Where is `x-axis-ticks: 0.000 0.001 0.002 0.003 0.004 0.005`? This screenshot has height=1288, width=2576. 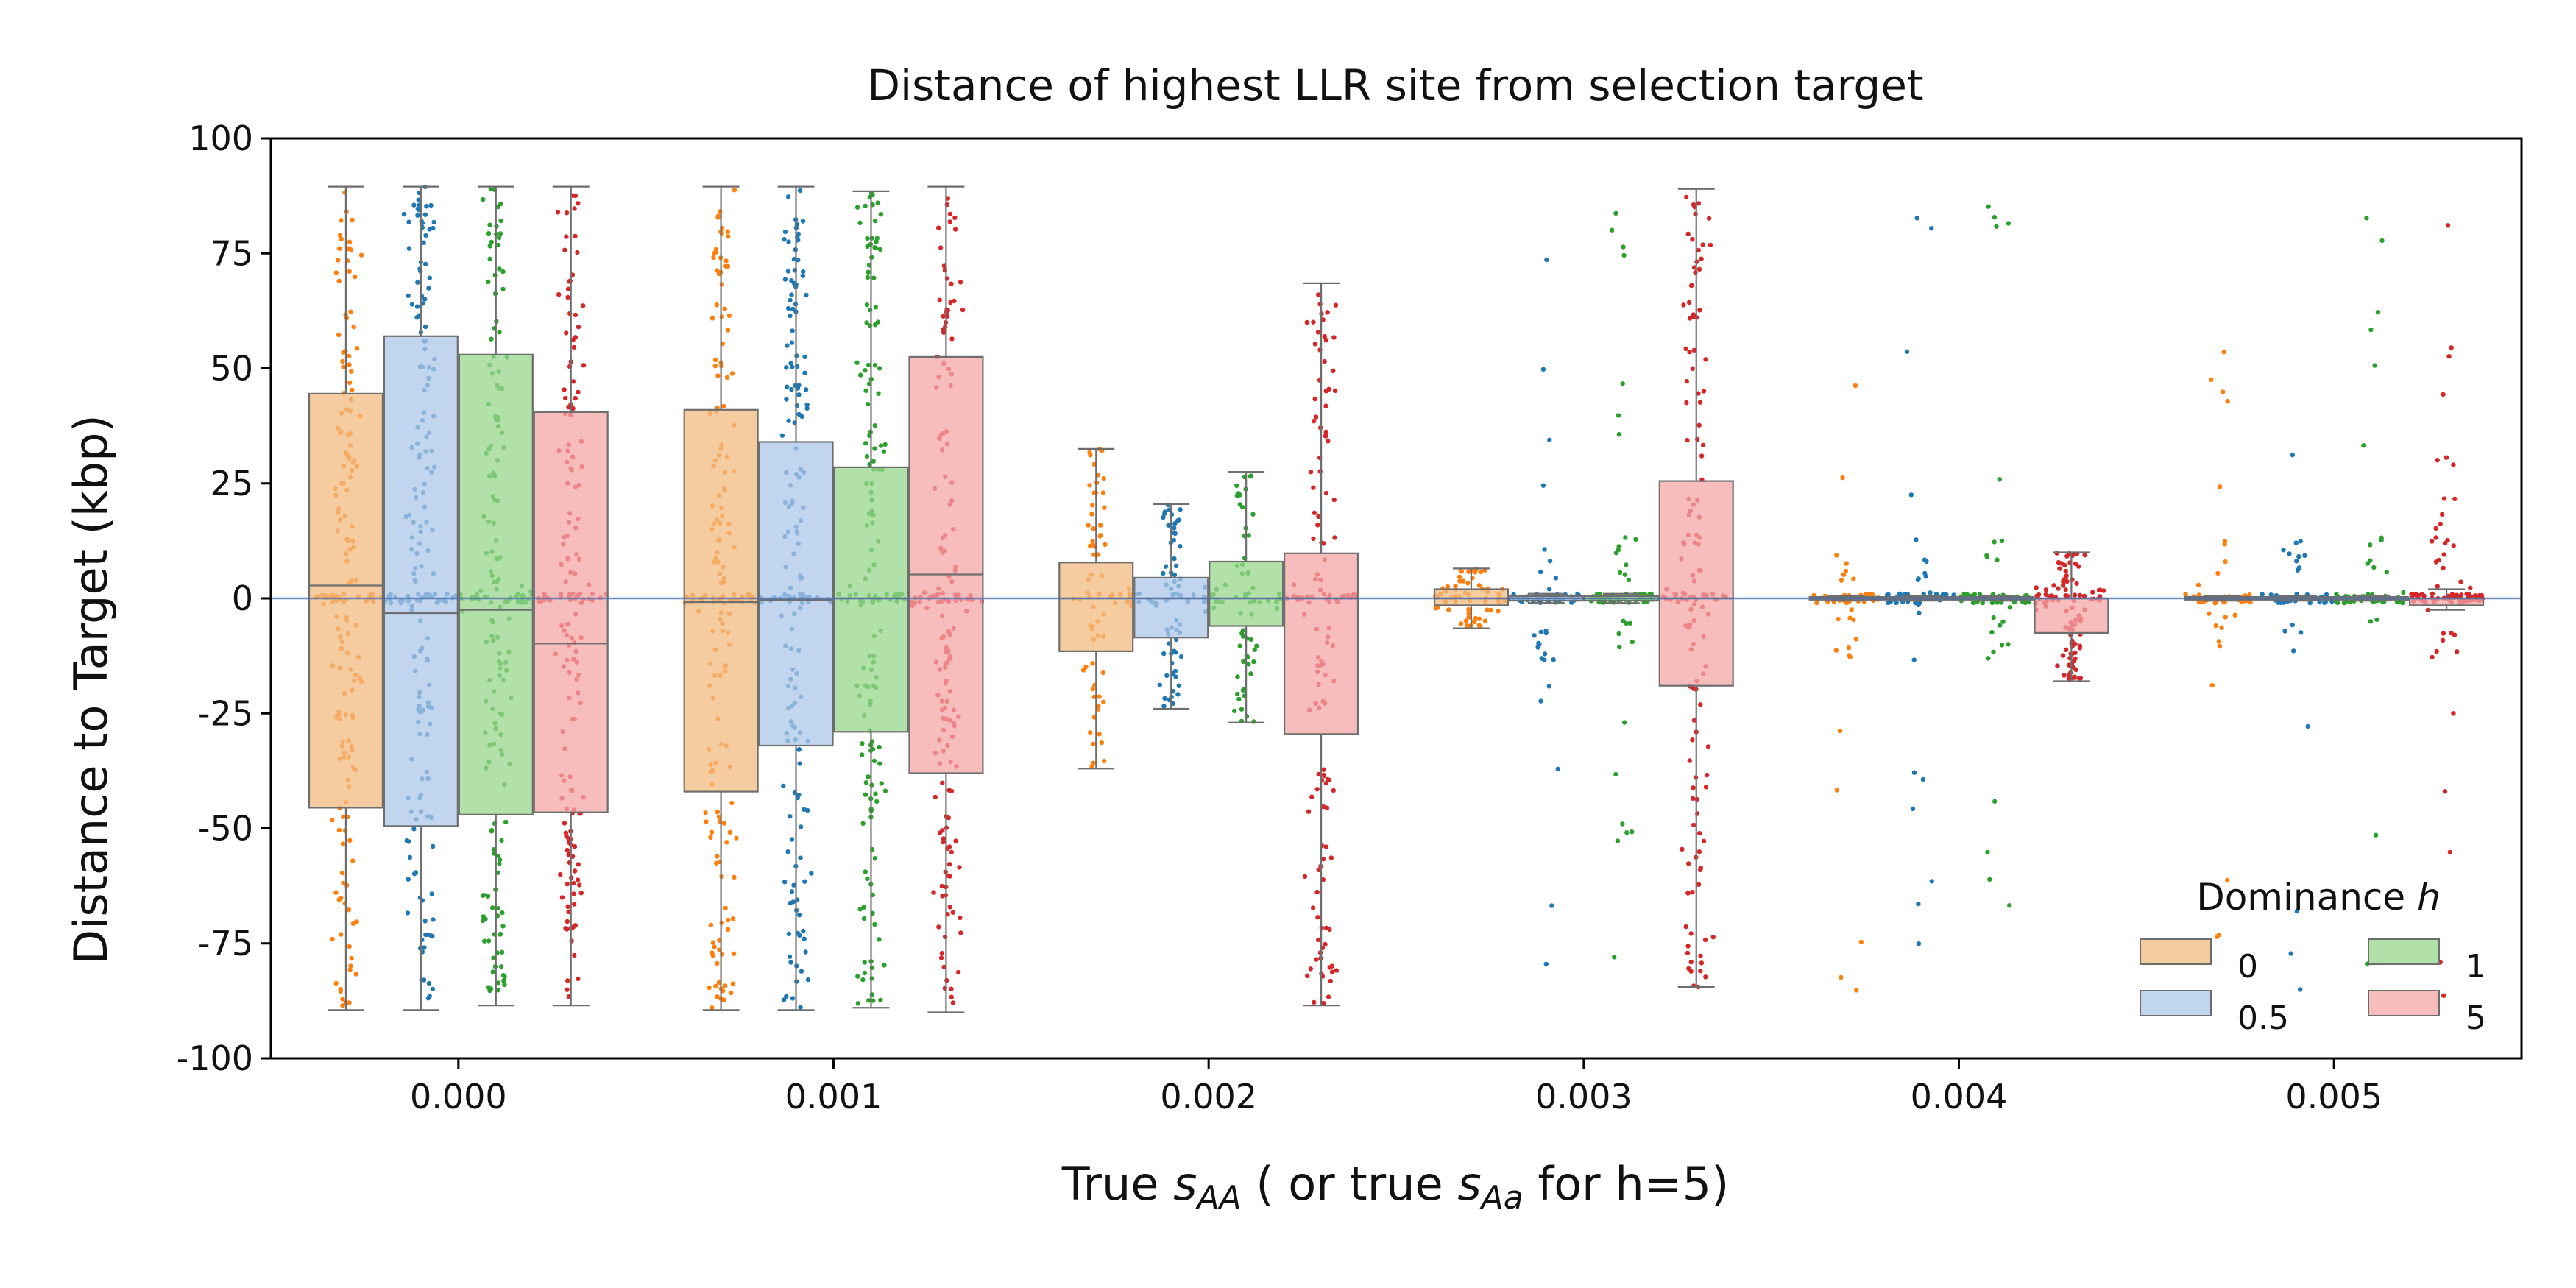
x-axis-ticks: 0.000 0.001 0.002 0.003 0.004 0.005 is located at coordinates (1396, 1087).